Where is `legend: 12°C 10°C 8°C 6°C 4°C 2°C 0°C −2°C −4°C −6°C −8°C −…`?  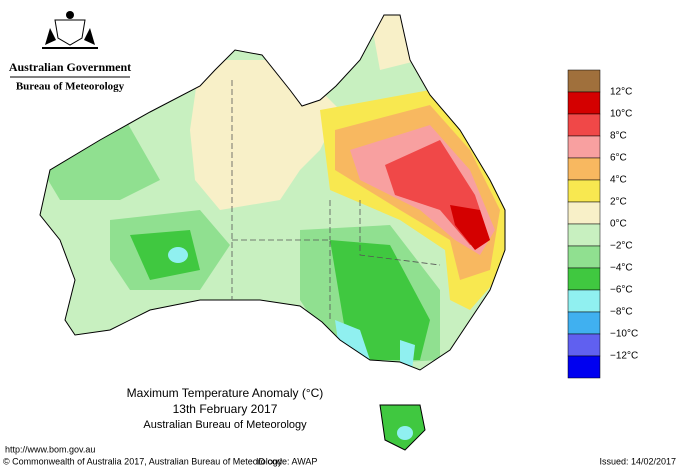
legend: 12°C 10°C 8°C 6°C 4°C 2°C 0°C −2°C −4°C −6°C −8°C −… is located at coordinates (602, 224).